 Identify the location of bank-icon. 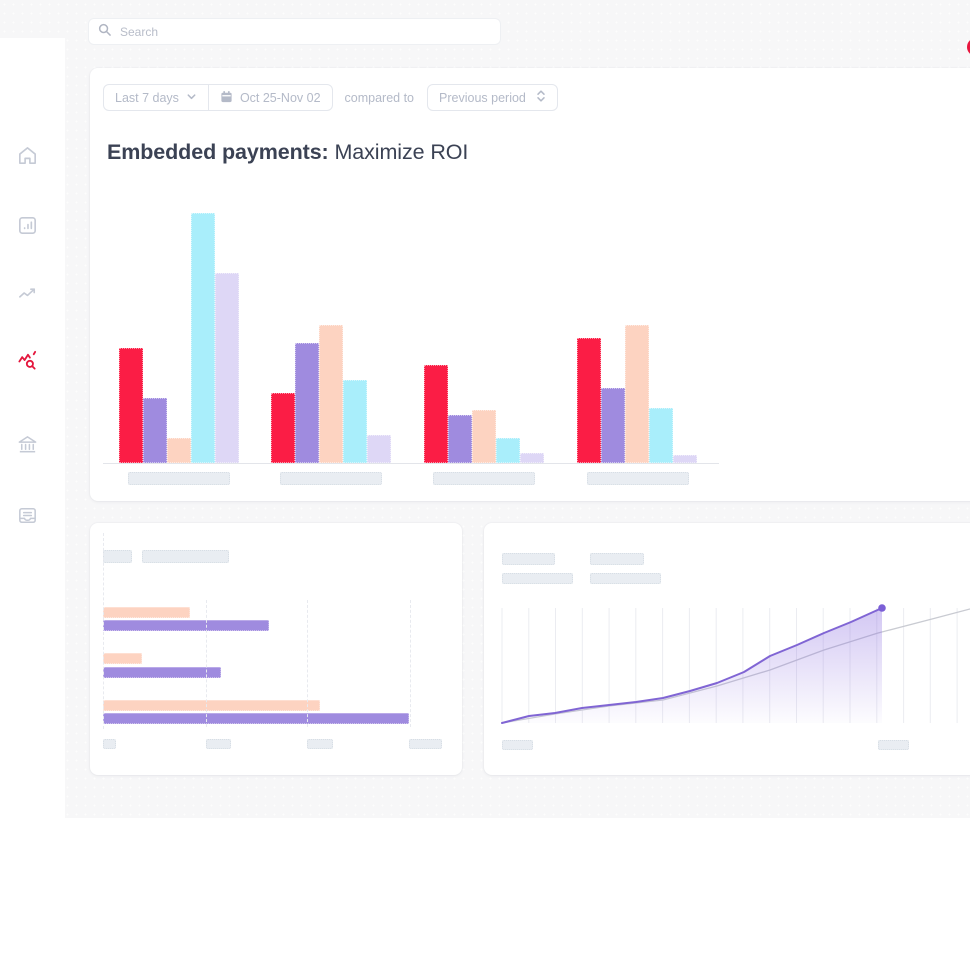
(28, 444).